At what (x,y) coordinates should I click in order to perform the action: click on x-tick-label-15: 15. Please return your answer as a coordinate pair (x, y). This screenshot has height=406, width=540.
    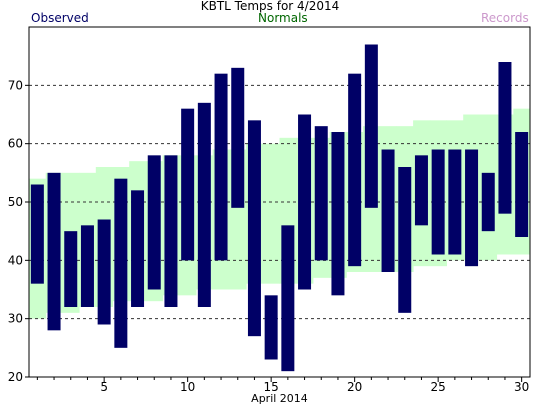
    Looking at the image, I should click on (271, 387).